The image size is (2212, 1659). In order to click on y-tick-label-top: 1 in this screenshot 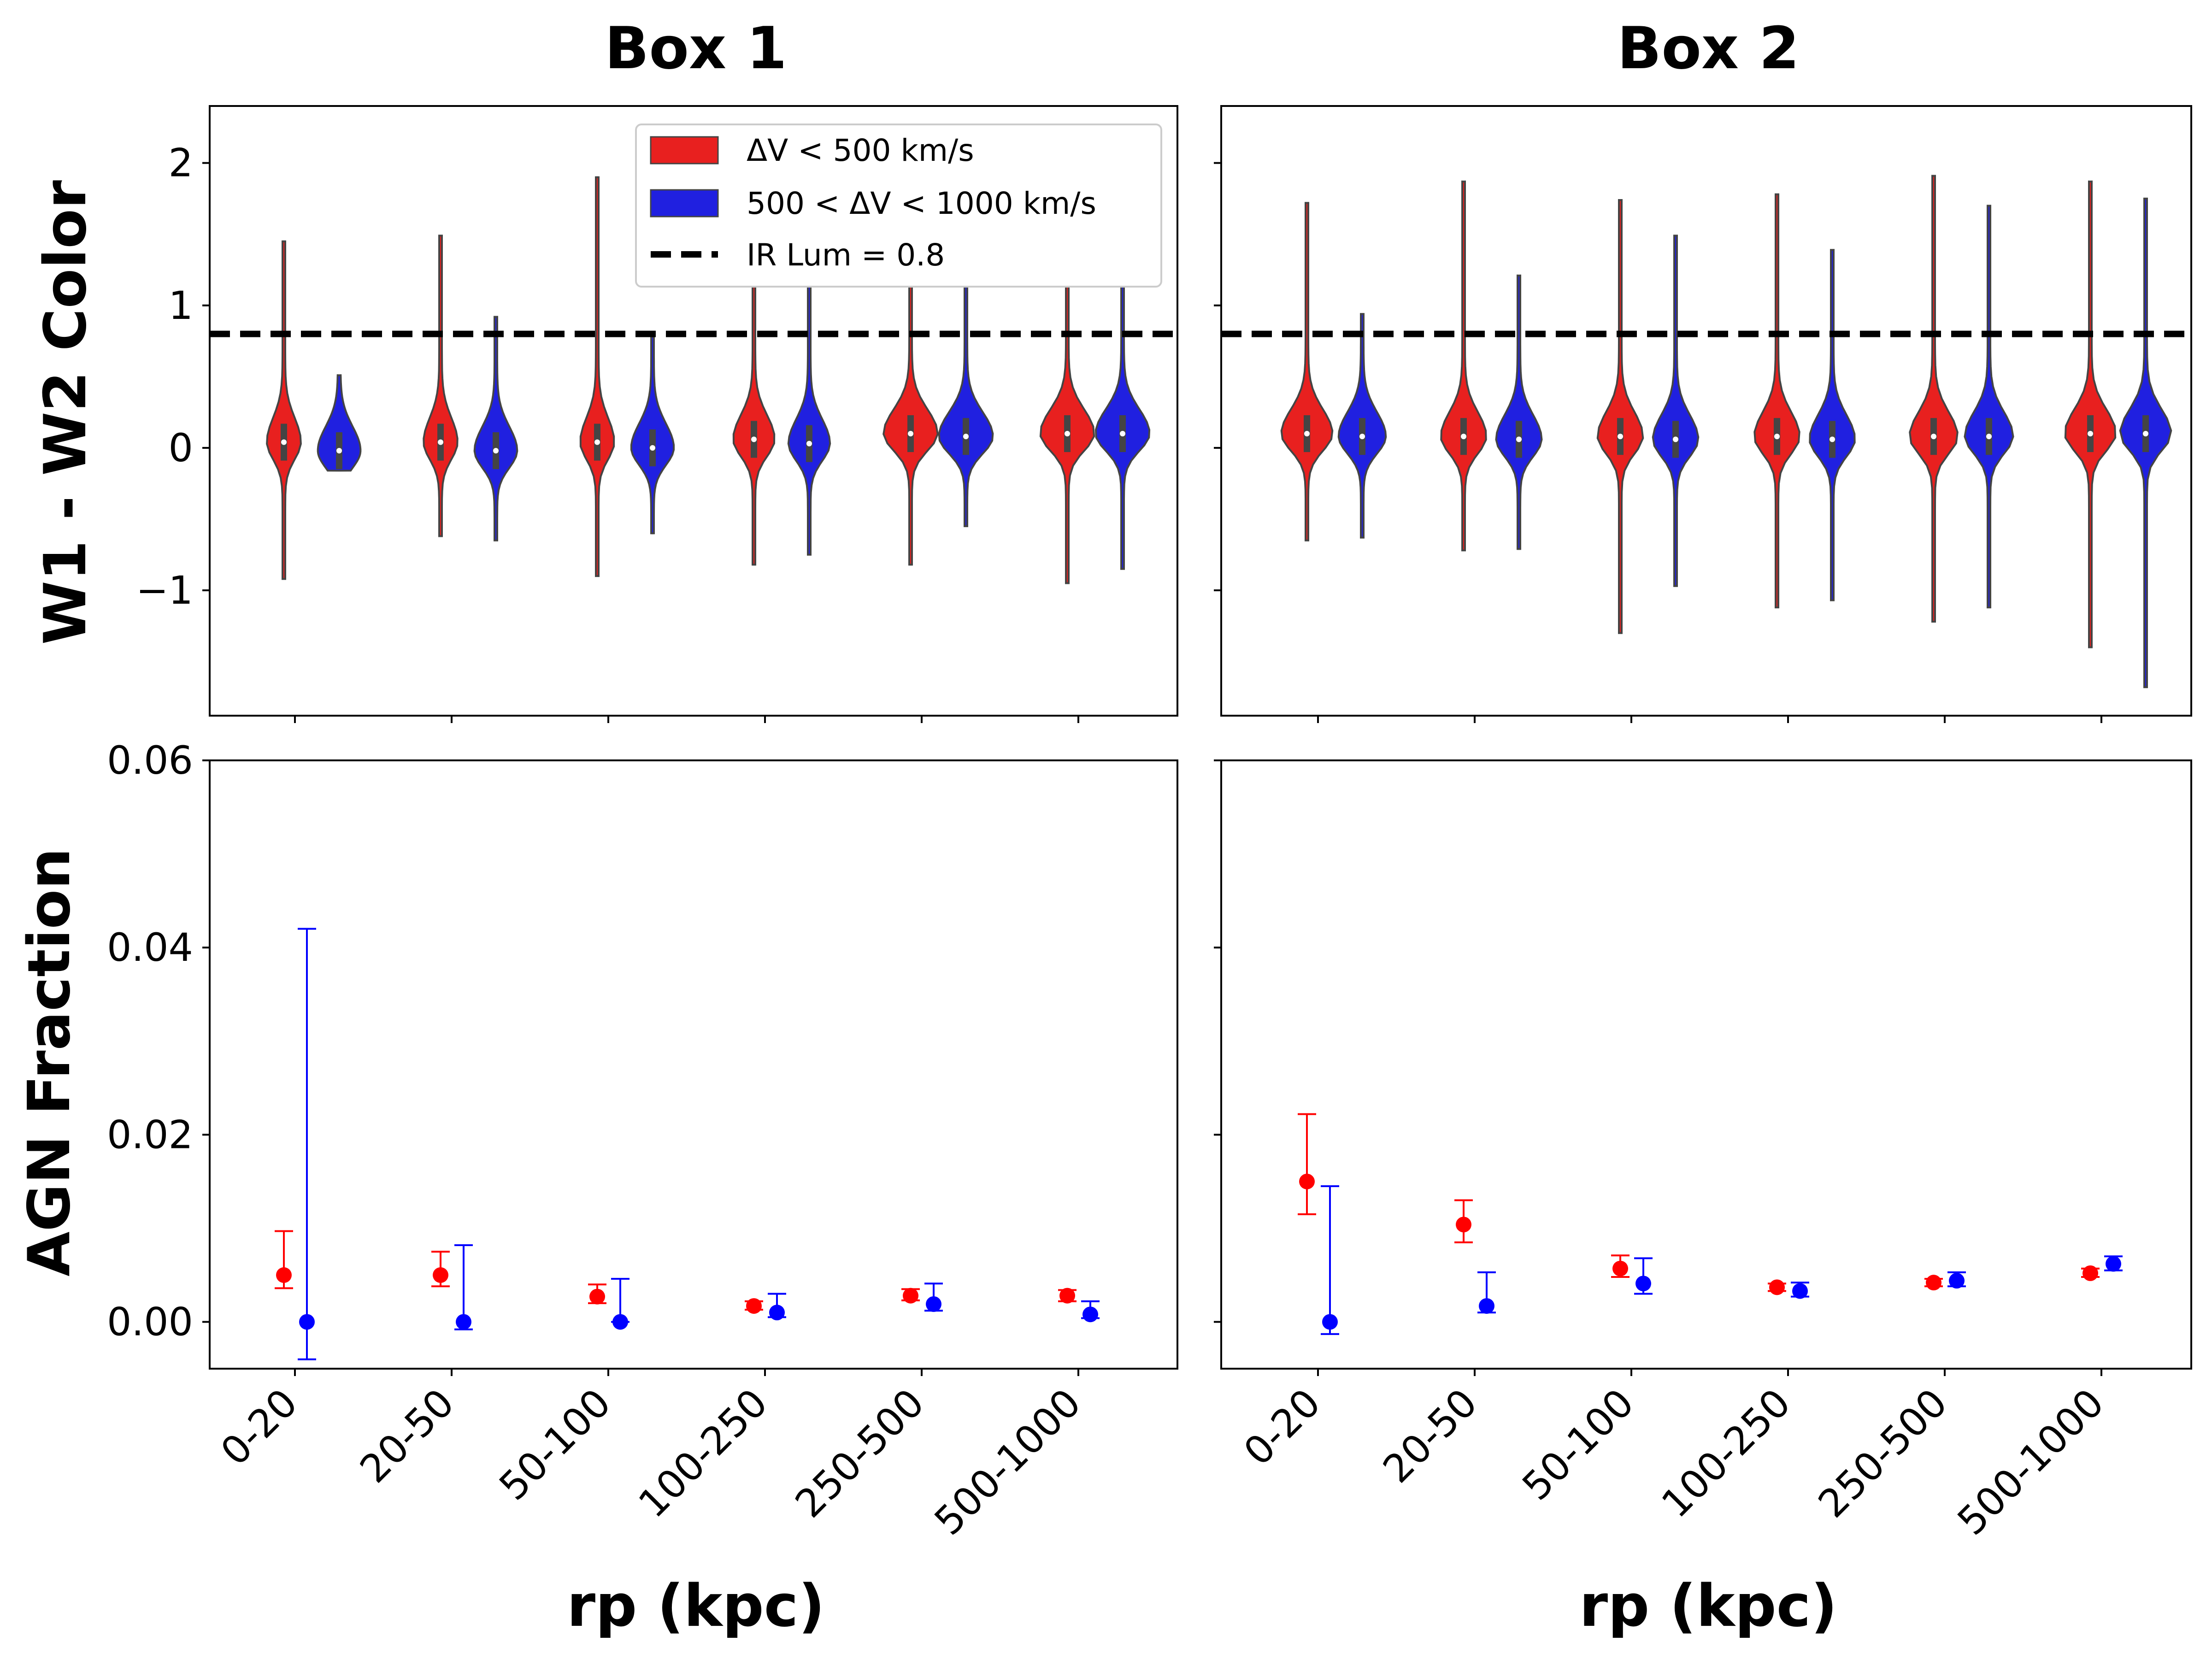, I will do `click(181, 305)`.